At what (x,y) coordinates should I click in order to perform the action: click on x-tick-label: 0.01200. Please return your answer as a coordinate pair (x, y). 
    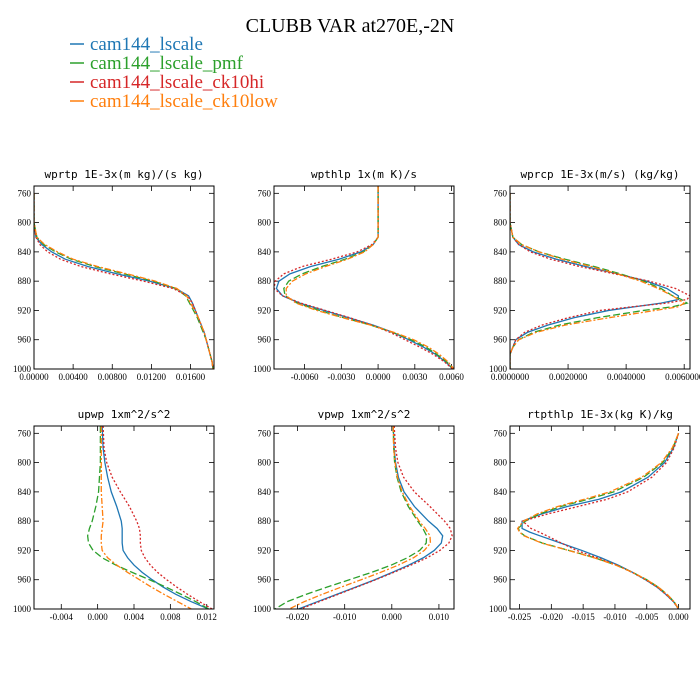
    Looking at the image, I should click on (152, 377).